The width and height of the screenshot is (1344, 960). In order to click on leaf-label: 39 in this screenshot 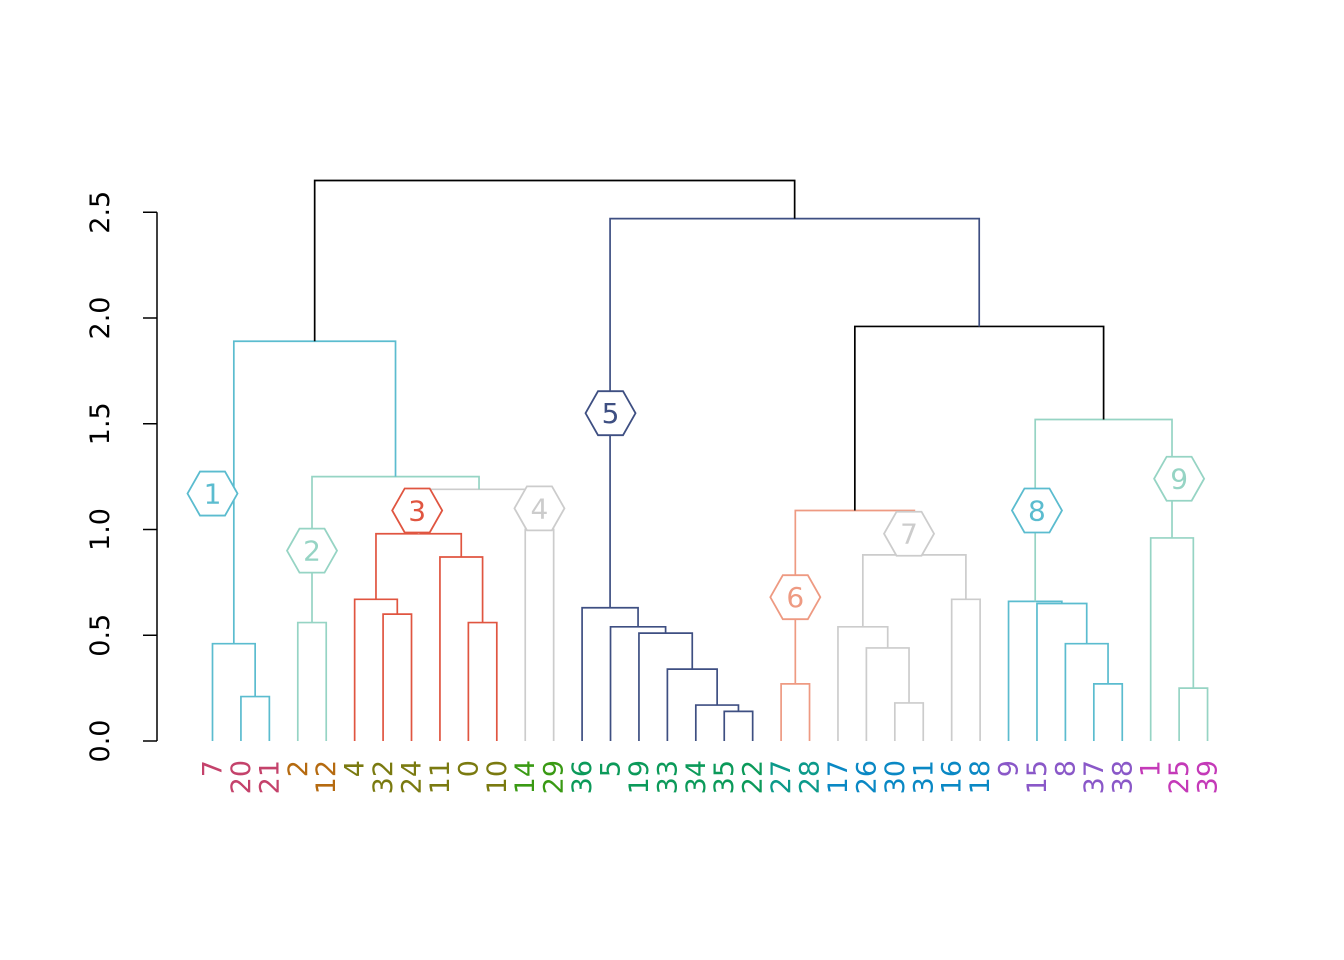, I will do `click(1208, 777)`.